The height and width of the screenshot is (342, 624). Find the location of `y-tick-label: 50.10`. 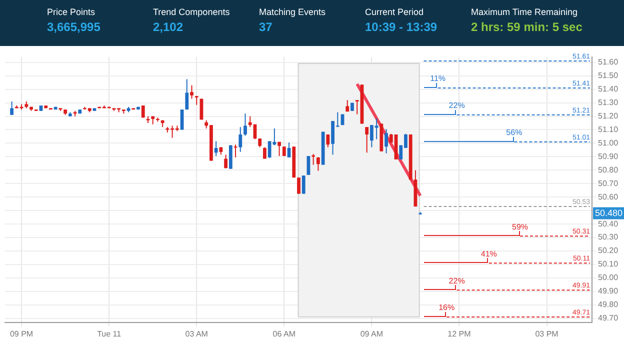

y-tick-label: 50.10 is located at coordinates (608, 264).